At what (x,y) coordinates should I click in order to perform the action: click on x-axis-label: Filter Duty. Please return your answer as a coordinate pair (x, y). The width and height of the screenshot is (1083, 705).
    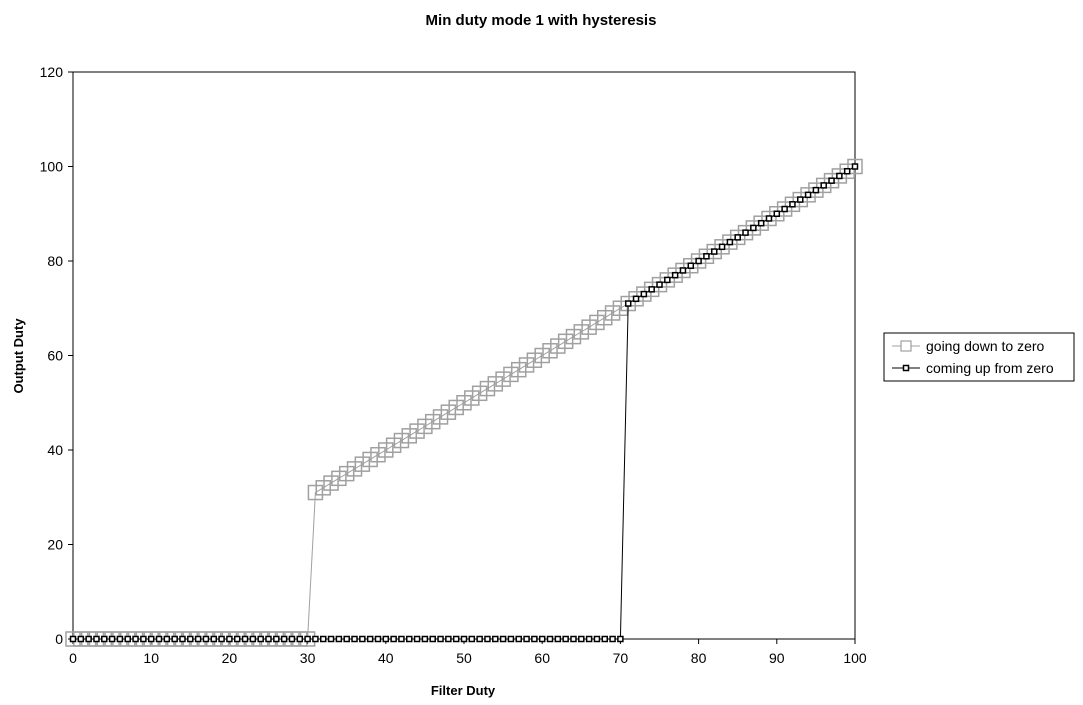
    Looking at the image, I should click on (463, 690).